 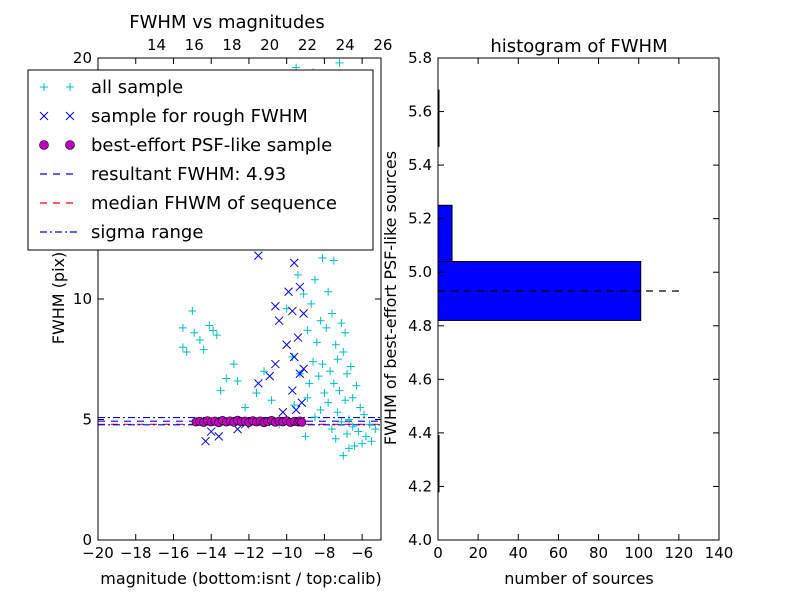 I want to click on hist-x-tick-label-2: 40, so click(x=518, y=553).